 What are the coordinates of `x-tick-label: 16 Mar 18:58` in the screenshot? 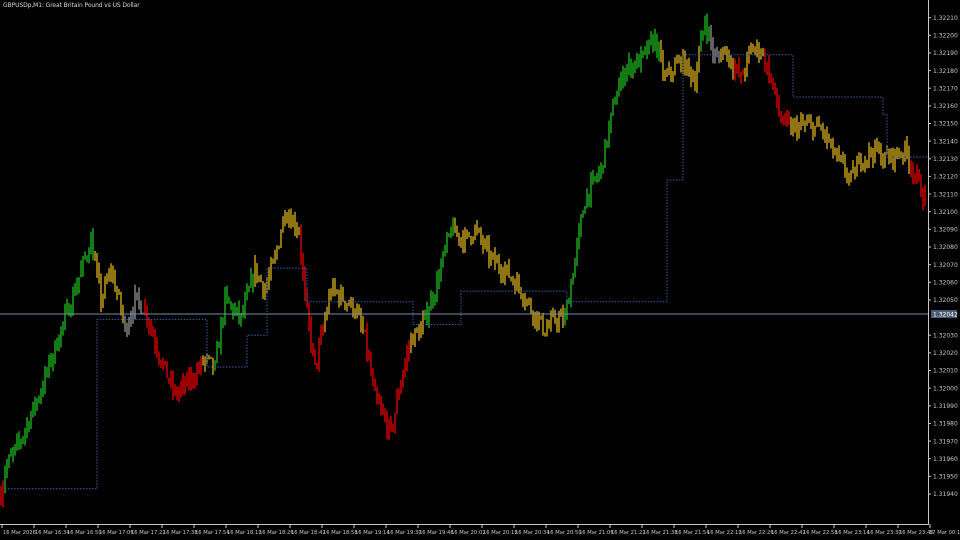 It's located at (340, 533).